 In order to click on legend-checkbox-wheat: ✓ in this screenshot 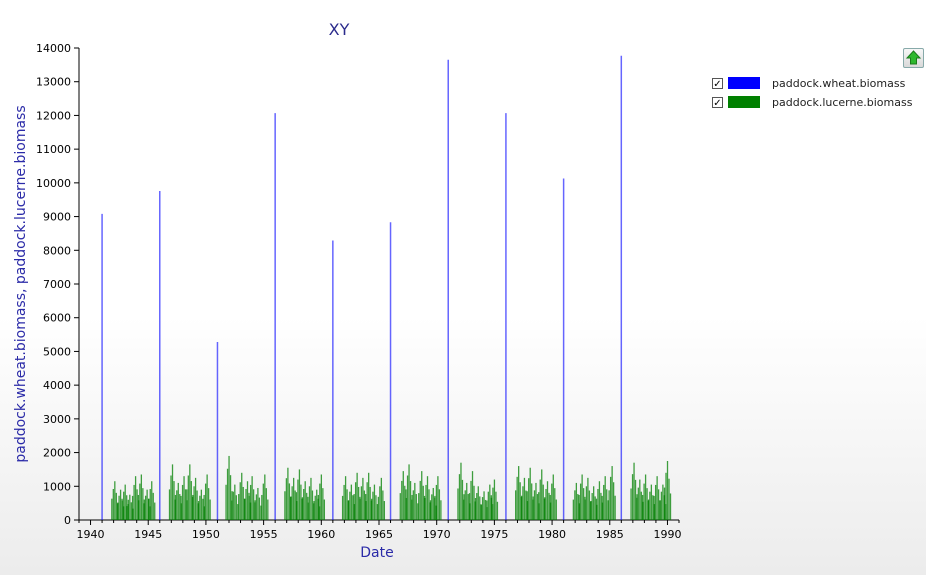, I will do `click(717, 83)`.